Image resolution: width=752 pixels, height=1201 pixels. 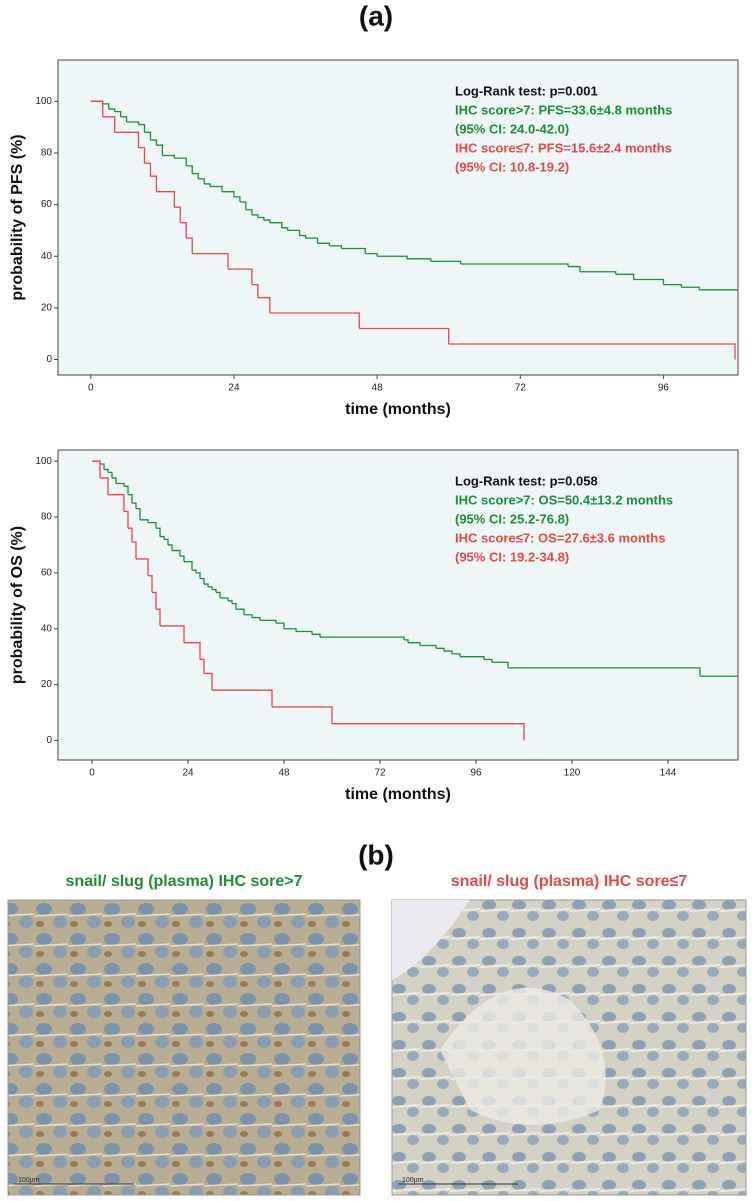 I want to click on y-tick-label: 20, so click(x=47, y=684).